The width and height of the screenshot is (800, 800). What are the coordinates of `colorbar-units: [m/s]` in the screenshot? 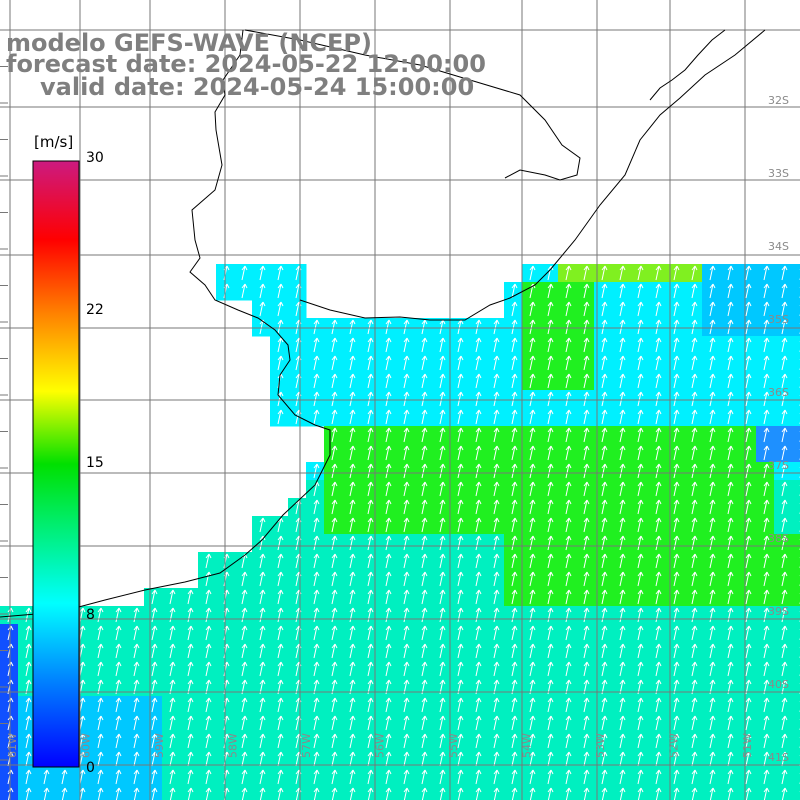 It's located at (54, 142).